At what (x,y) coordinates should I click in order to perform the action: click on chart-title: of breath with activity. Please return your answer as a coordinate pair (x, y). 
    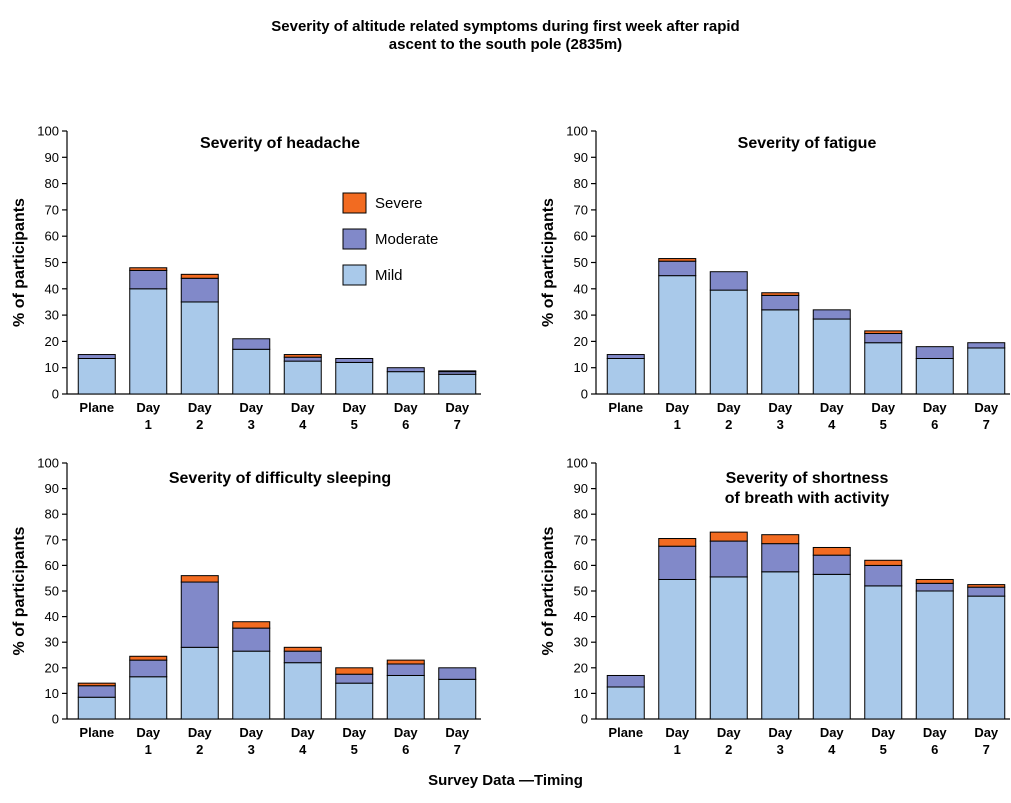
    Looking at the image, I should click on (807, 498).